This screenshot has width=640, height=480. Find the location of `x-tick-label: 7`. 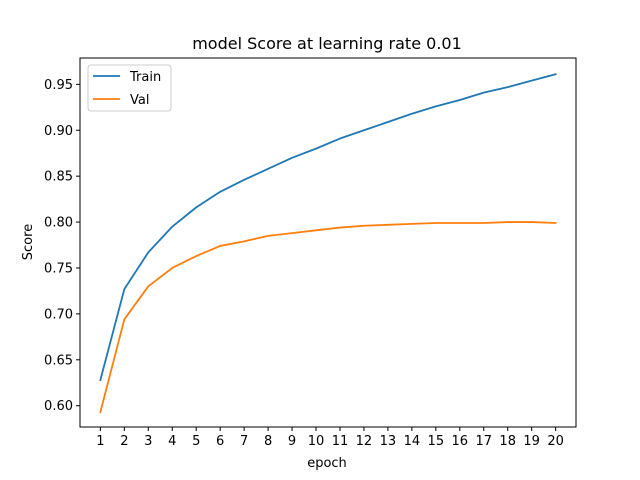

x-tick-label: 7 is located at coordinates (244, 441).